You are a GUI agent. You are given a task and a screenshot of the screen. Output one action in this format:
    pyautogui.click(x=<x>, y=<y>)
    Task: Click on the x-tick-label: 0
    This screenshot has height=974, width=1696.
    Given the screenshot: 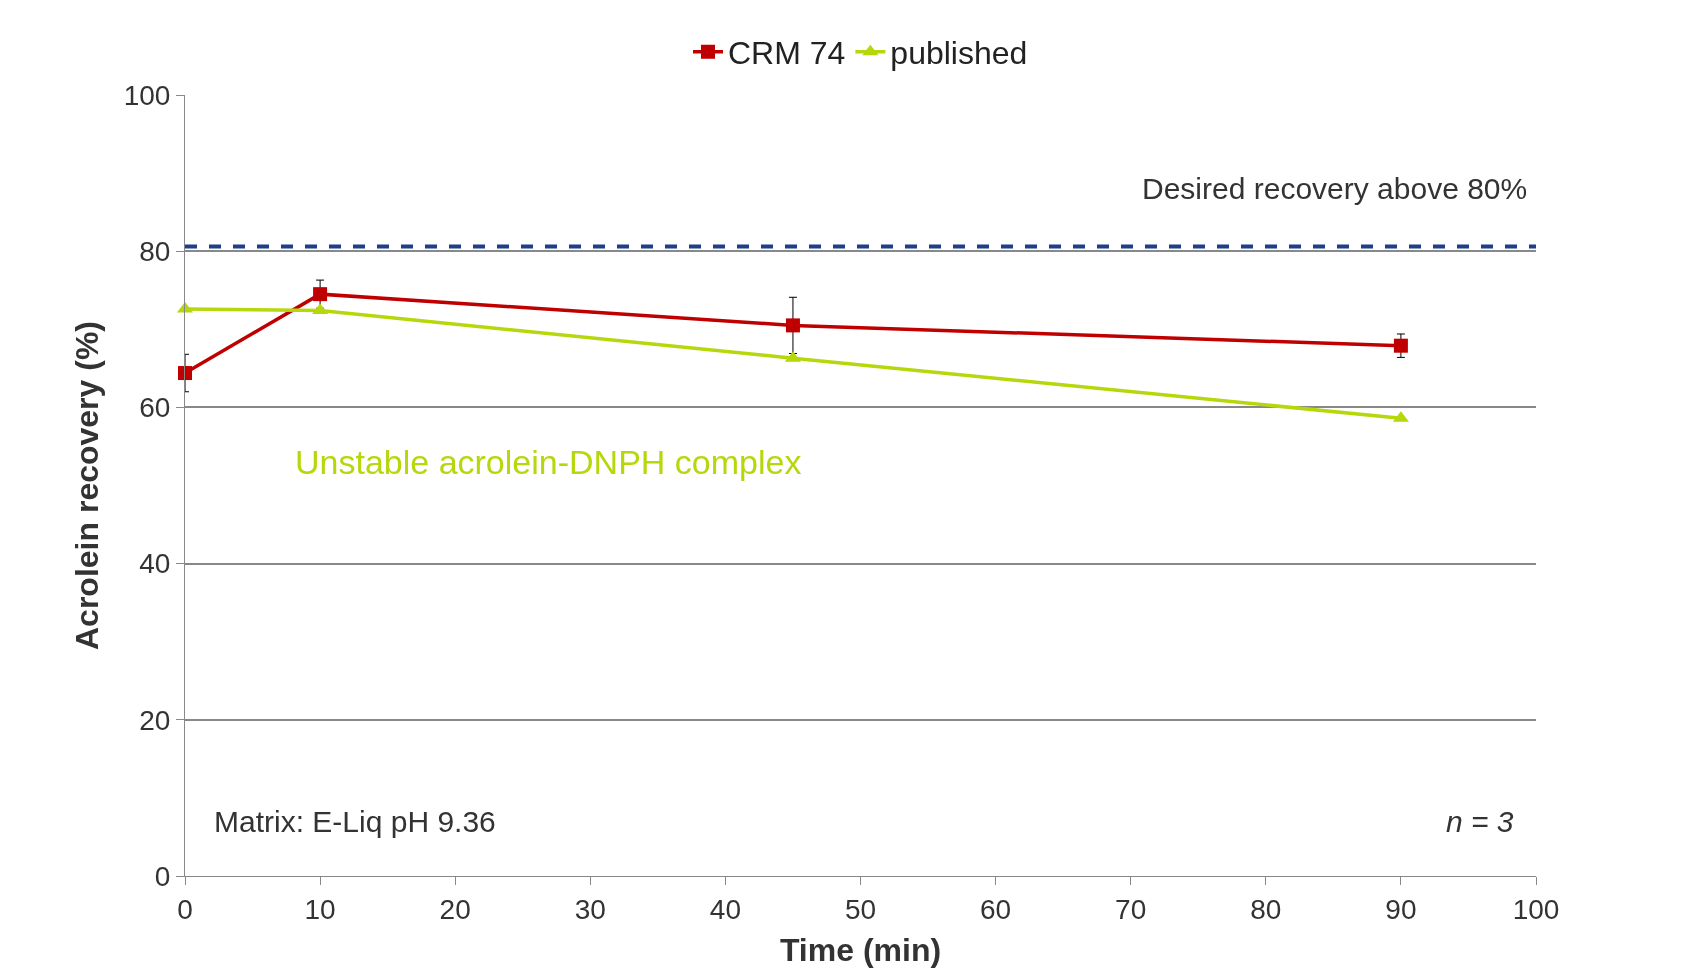 What is the action you would take?
    pyautogui.click(x=185, y=909)
    